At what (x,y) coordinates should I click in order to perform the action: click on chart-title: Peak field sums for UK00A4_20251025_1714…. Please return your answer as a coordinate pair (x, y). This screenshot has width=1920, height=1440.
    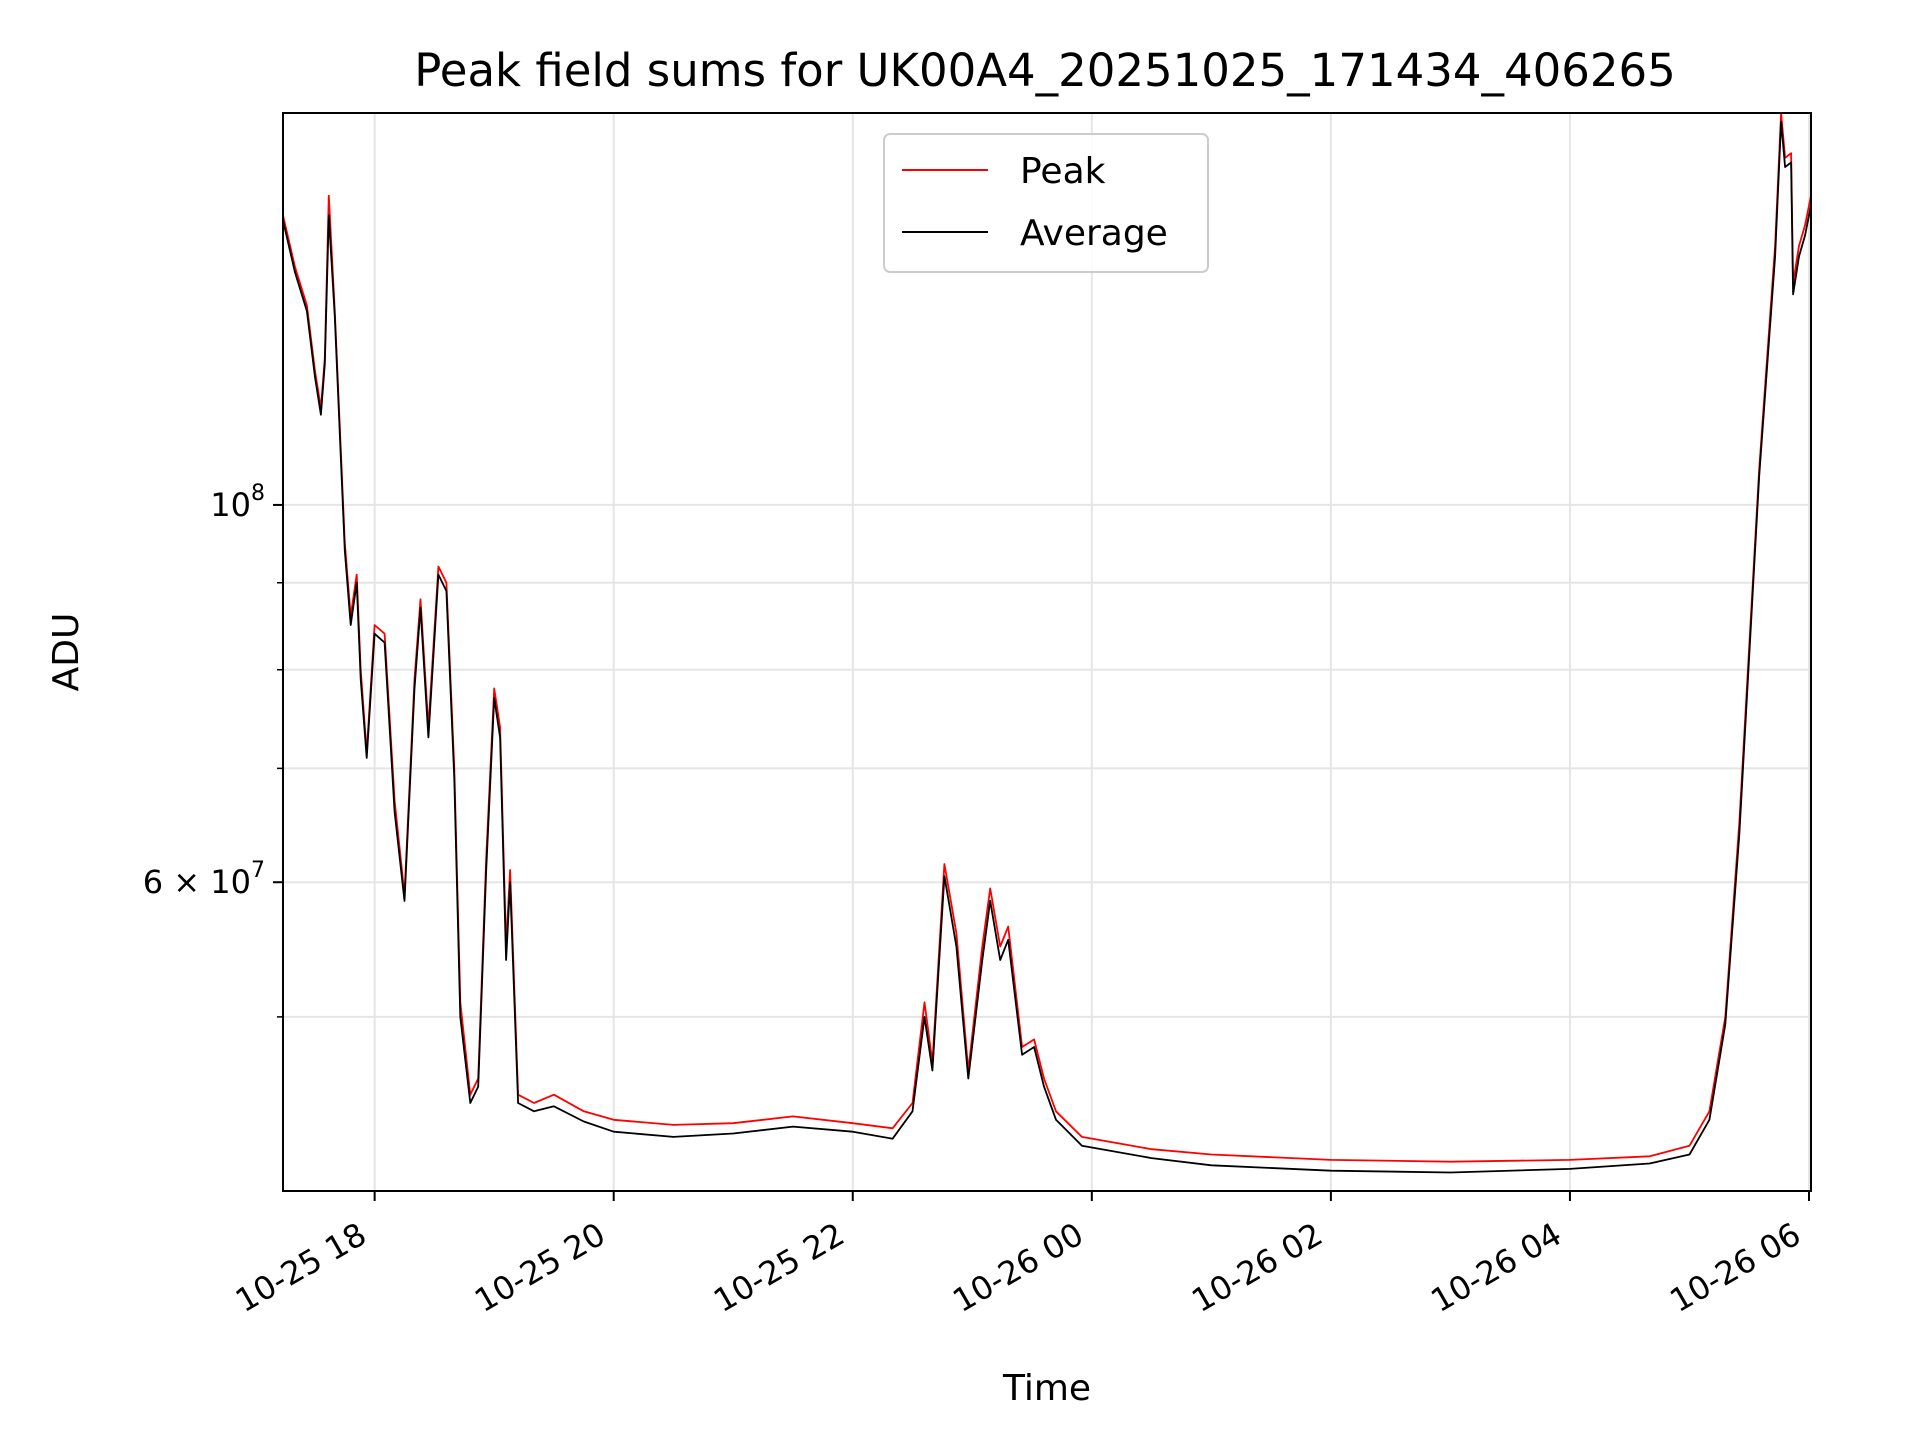
    Looking at the image, I should click on (1045, 70).